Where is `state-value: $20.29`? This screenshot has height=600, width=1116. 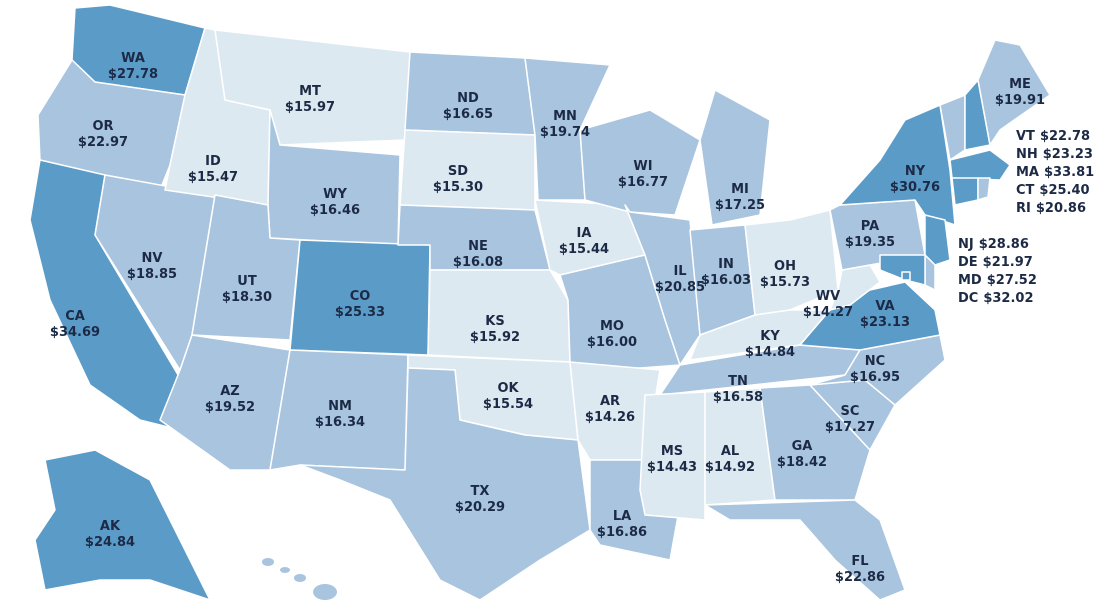
state-value: $20.29 is located at coordinates (480, 507).